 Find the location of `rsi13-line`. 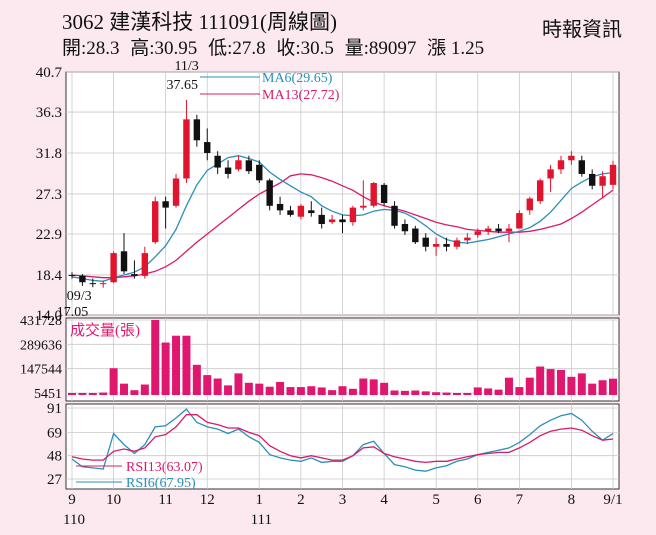

rsi13-line is located at coordinates (342, 439).